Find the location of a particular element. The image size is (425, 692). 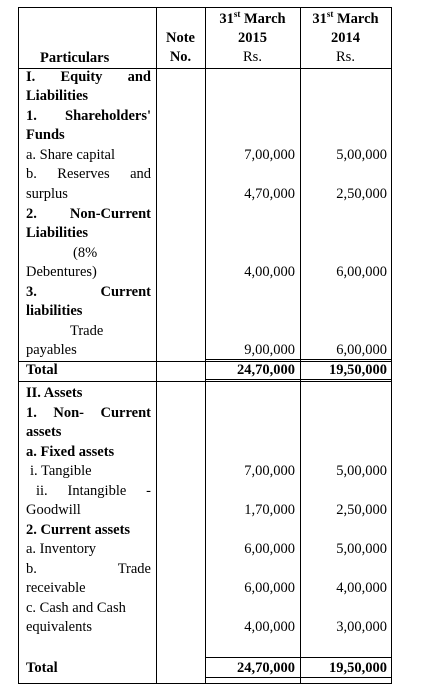

tangible-2015: 7,00,000 is located at coordinates (269, 471).